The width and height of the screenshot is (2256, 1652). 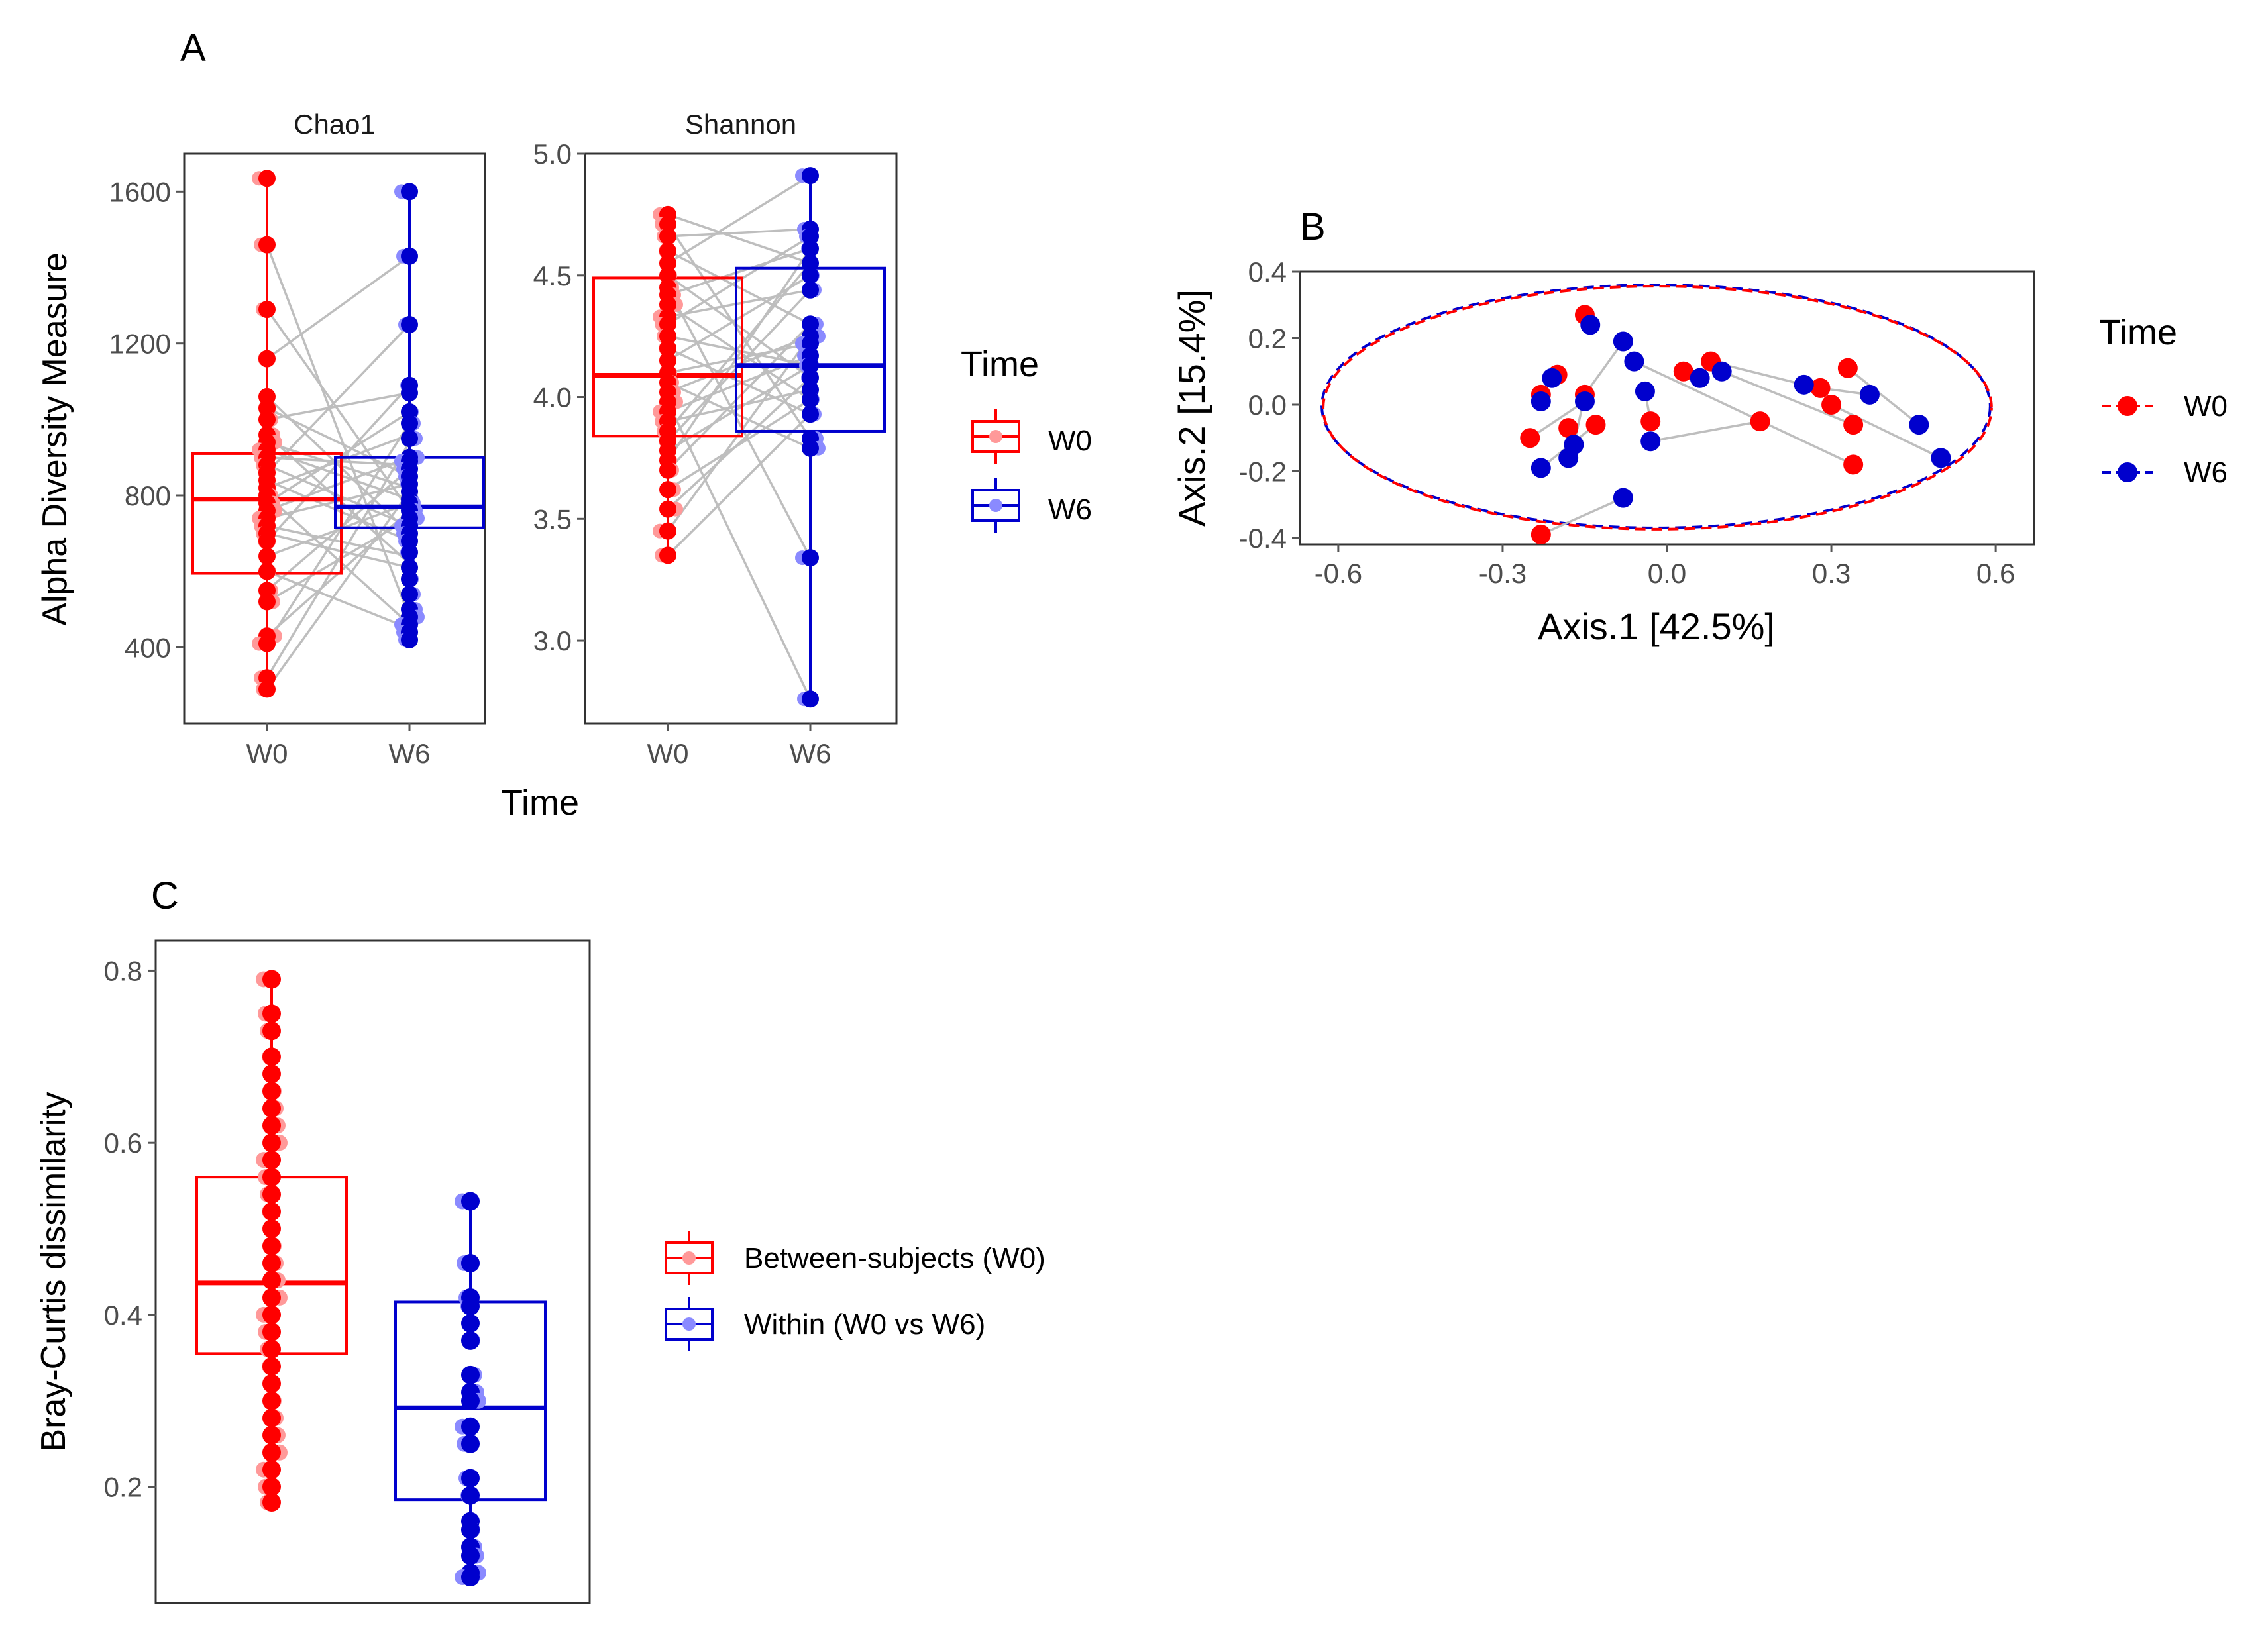 I want to click on pcoa-panel-border, so click(x=1667, y=408).